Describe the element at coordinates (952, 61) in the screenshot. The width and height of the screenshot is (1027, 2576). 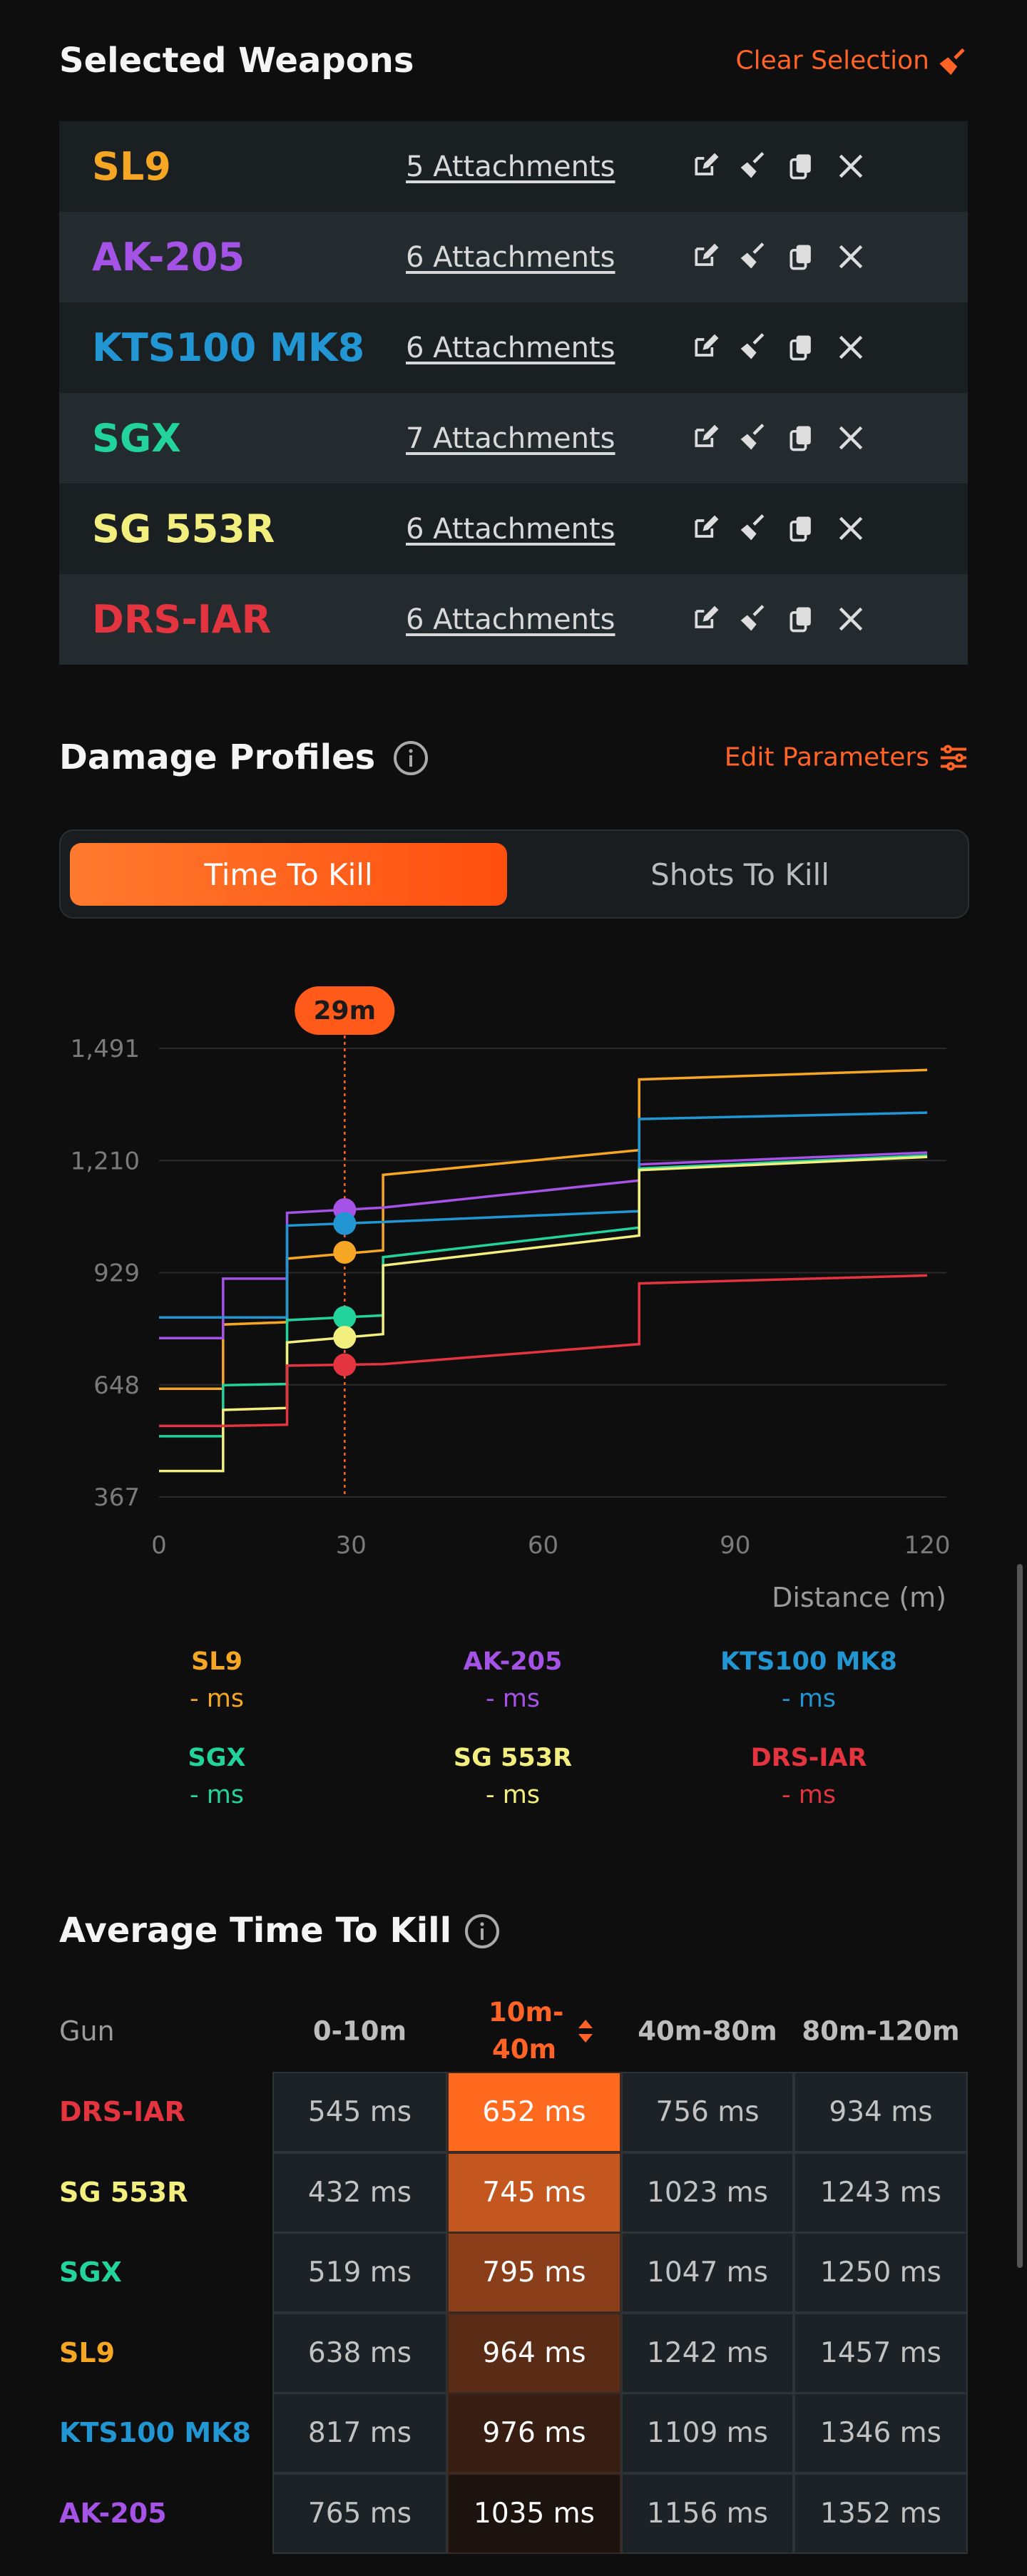
I see `broom-icon` at that location.